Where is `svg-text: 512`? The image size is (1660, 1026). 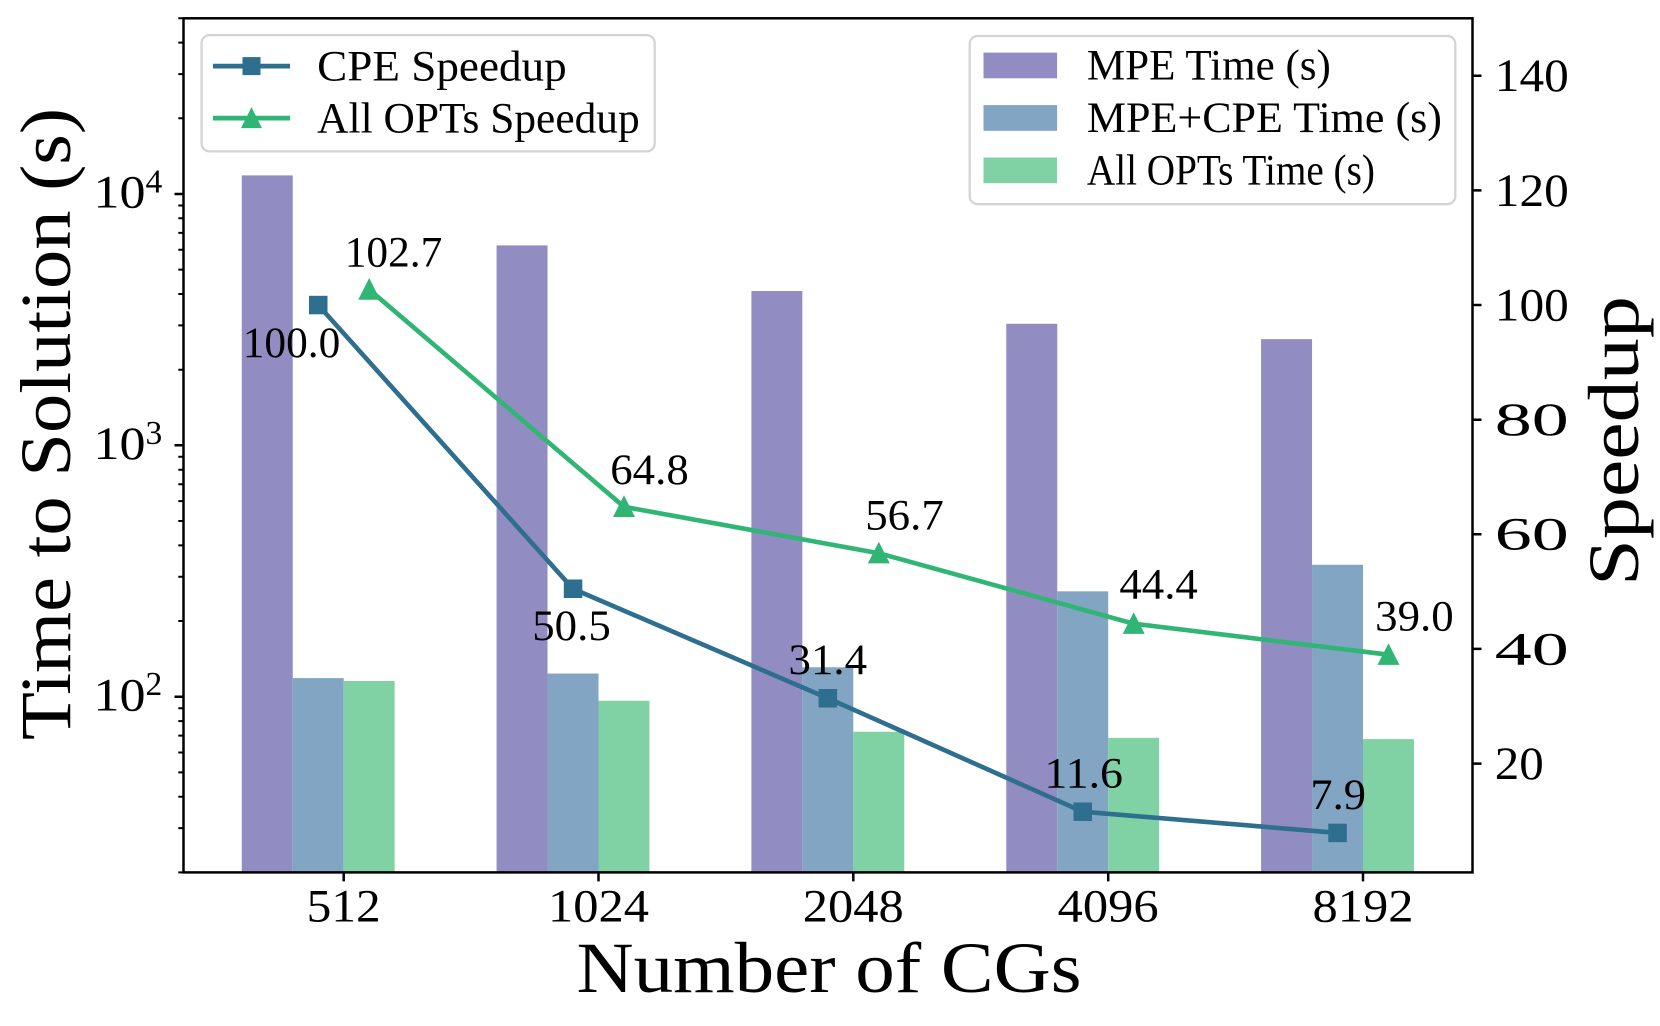 svg-text: 512 is located at coordinates (344, 907).